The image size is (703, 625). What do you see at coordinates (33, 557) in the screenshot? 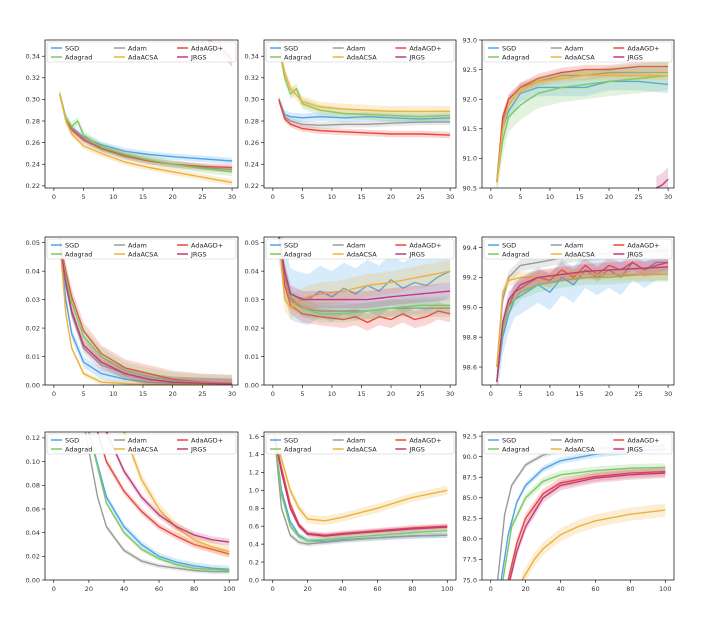
I see `chart-7-ytick-label: 0.02` at bounding box center [33, 557].